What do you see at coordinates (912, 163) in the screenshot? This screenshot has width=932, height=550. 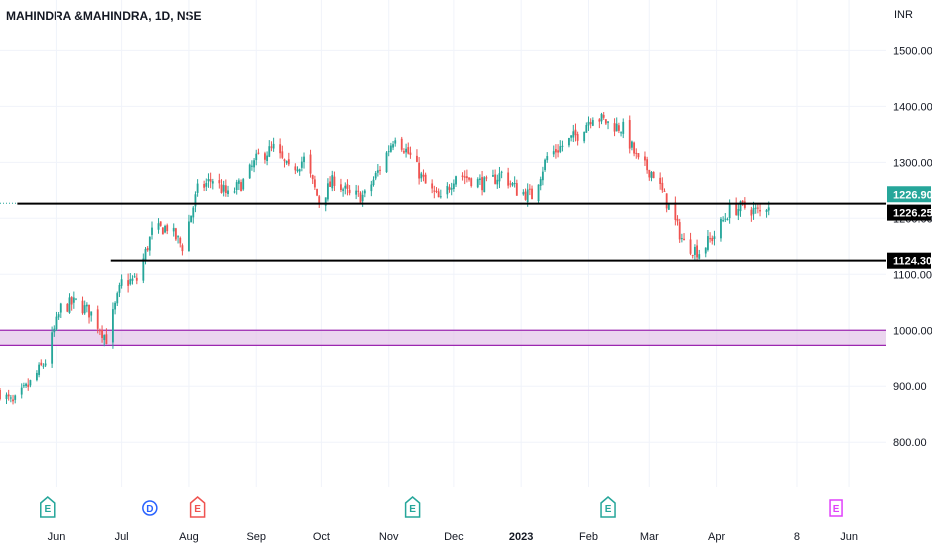 I see `y-tick-label: 1300.00` at bounding box center [912, 163].